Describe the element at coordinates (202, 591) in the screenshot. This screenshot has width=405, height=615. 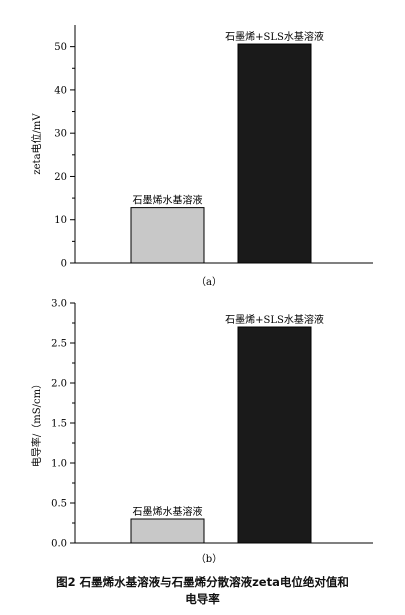
I see `figure-caption: 图2 石墨烯水基溶液与石墨烯分散溶液zeta电位绝对值和 电导率` at that location.